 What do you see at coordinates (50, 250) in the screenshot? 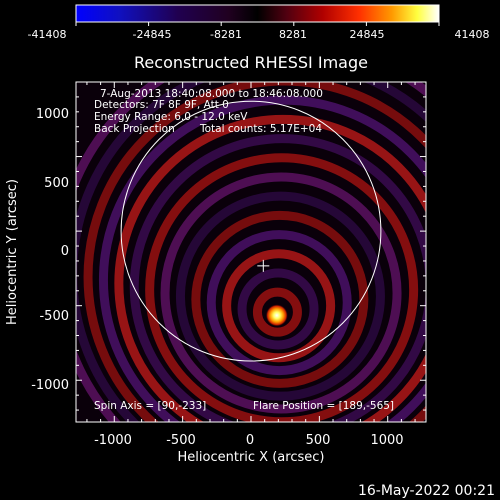
I see `y-tick-labels: -1000 -500 0 500 1000` at bounding box center [50, 250].